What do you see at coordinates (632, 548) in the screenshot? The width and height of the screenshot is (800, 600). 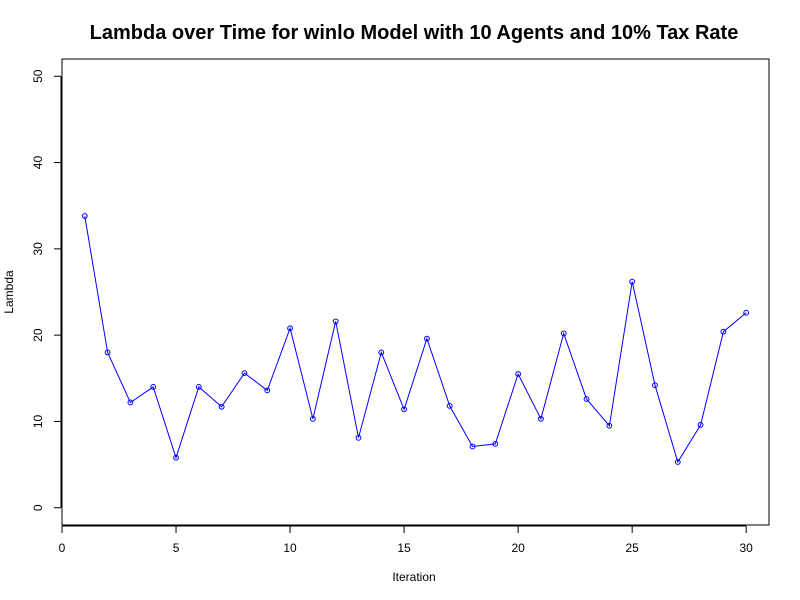 I see `x-tick-label: 25` at bounding box center [632, 548].